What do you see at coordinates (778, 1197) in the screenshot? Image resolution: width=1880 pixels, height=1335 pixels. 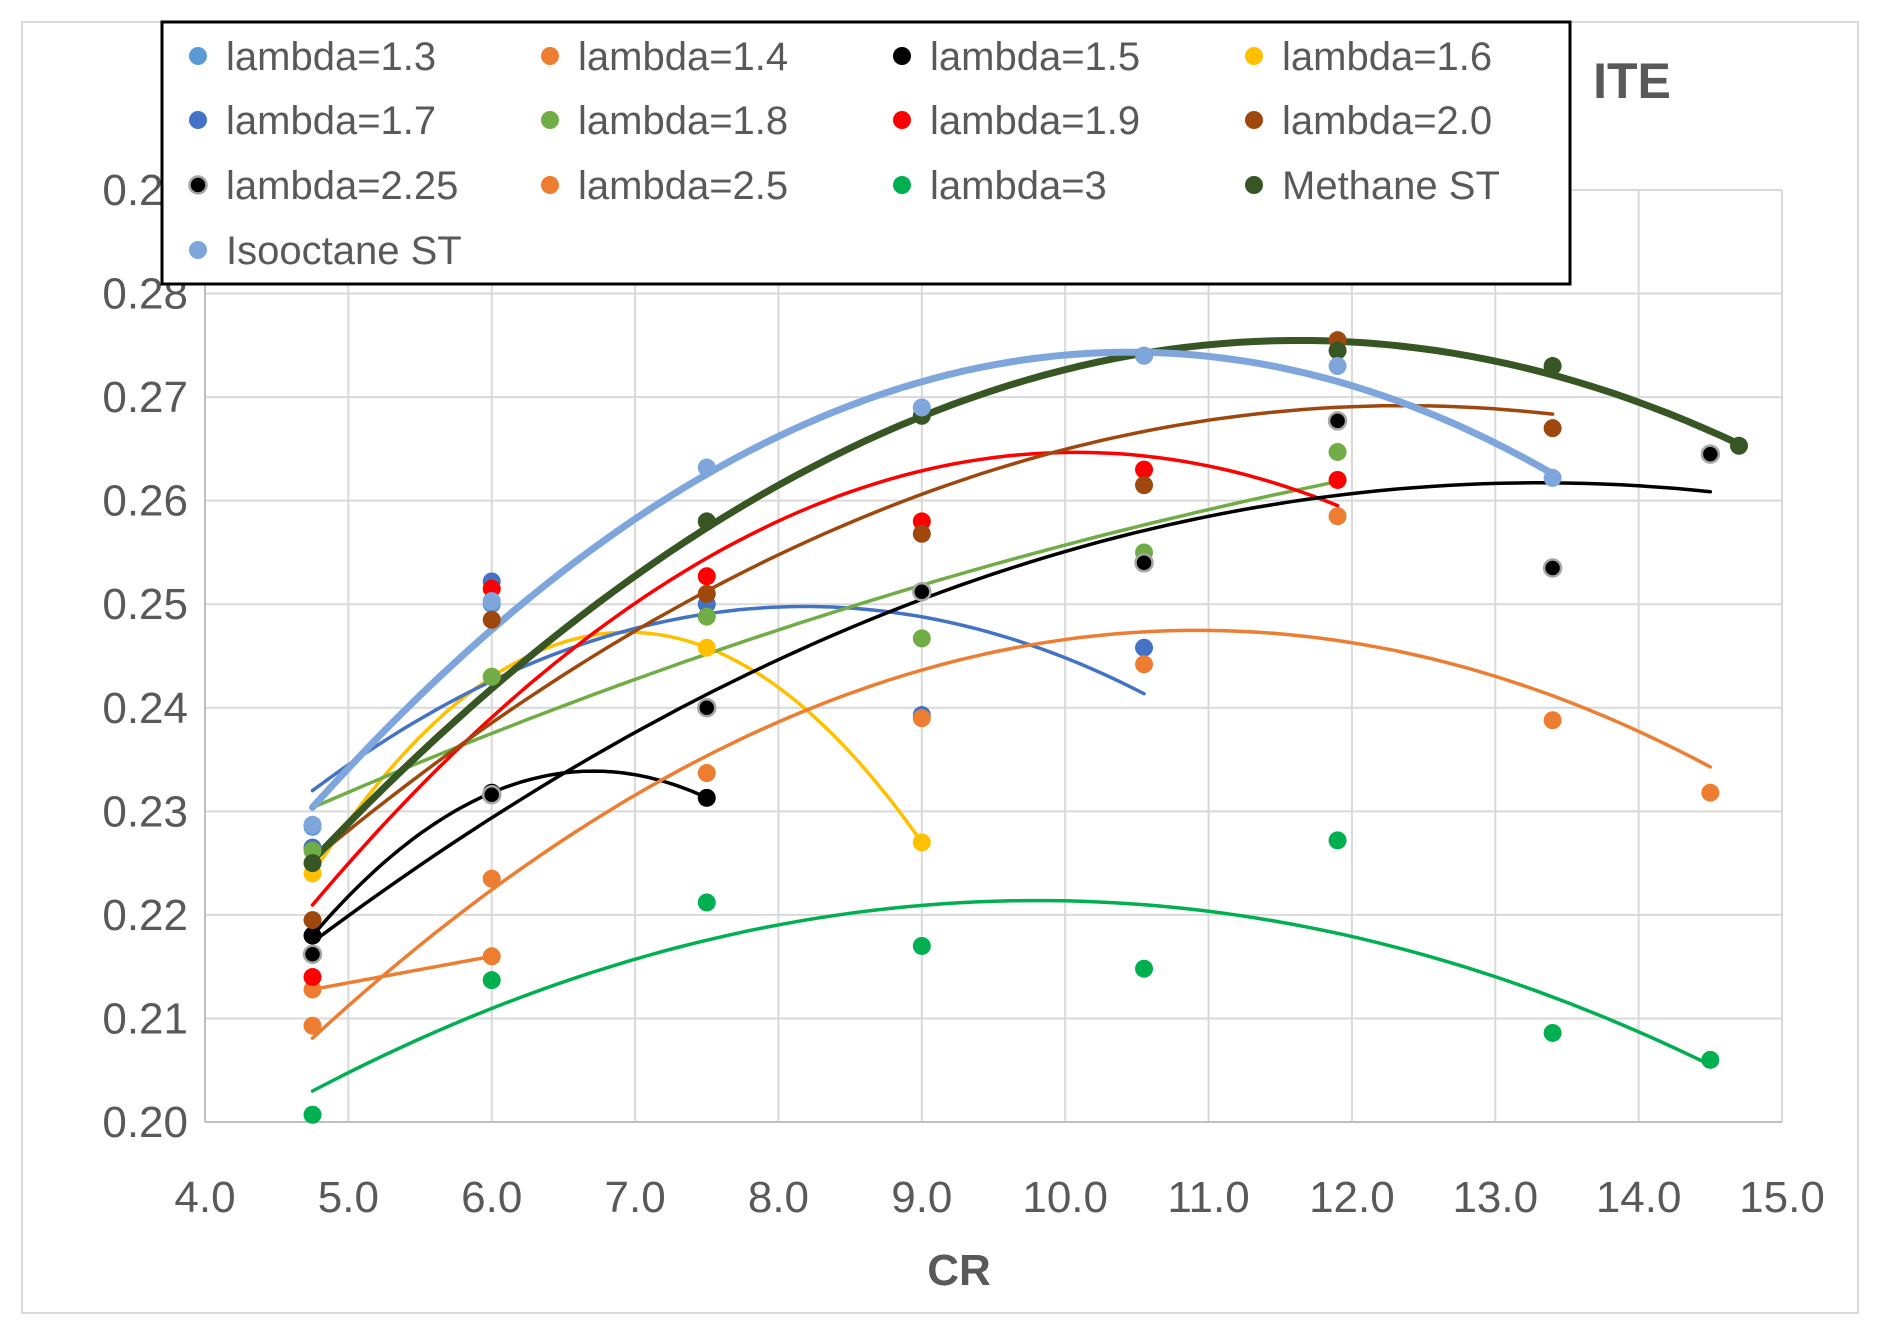 I see `x-tick-label: 8.0` at bounding box center [778, 1197].